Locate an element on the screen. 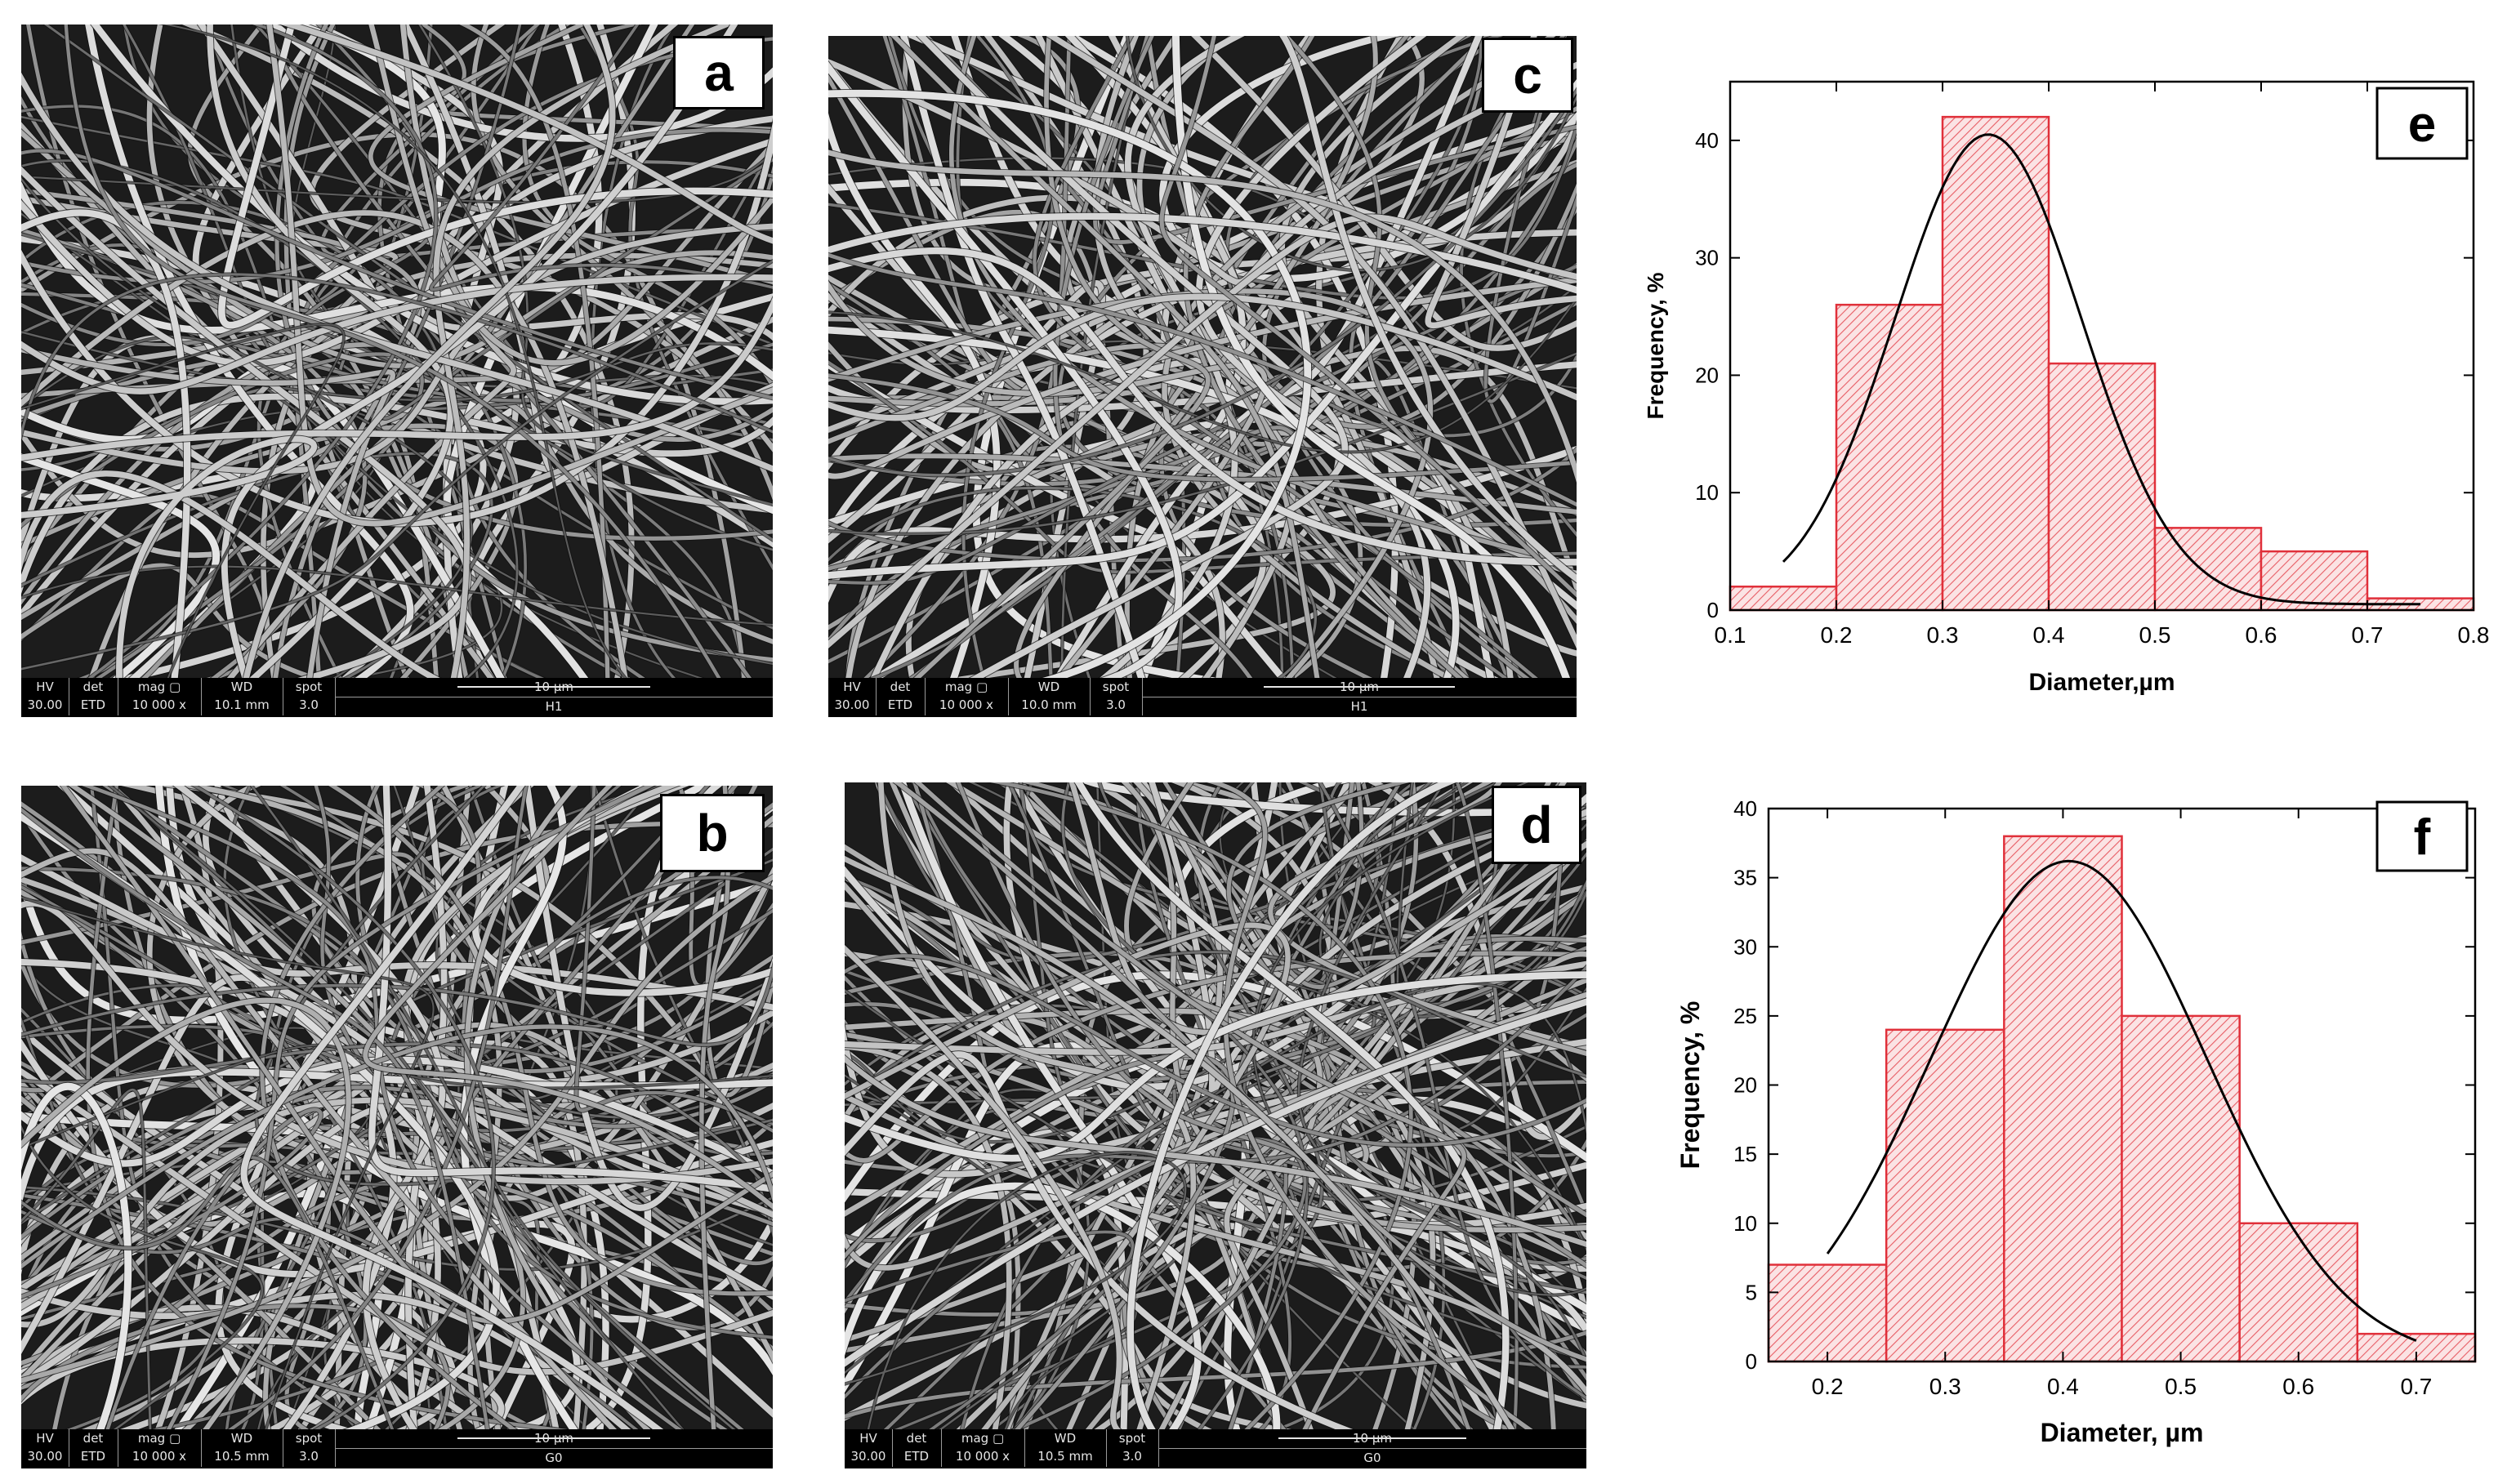 The image size is (2507, 1484). y-tick-label: 0 is located at coordinates (1713, 610).